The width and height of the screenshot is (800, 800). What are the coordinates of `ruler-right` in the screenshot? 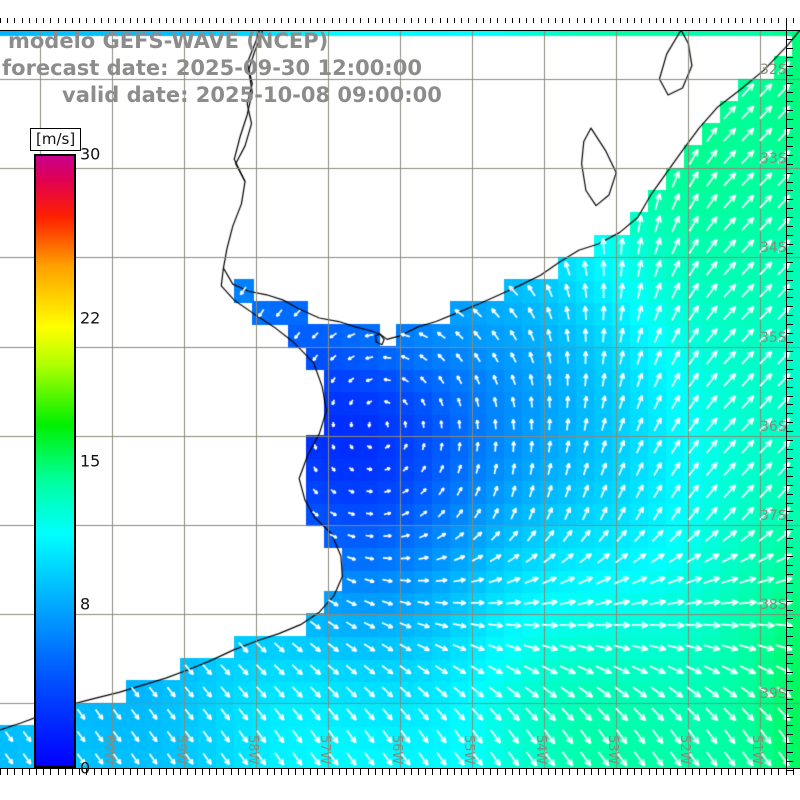 It's located at (793, 394).